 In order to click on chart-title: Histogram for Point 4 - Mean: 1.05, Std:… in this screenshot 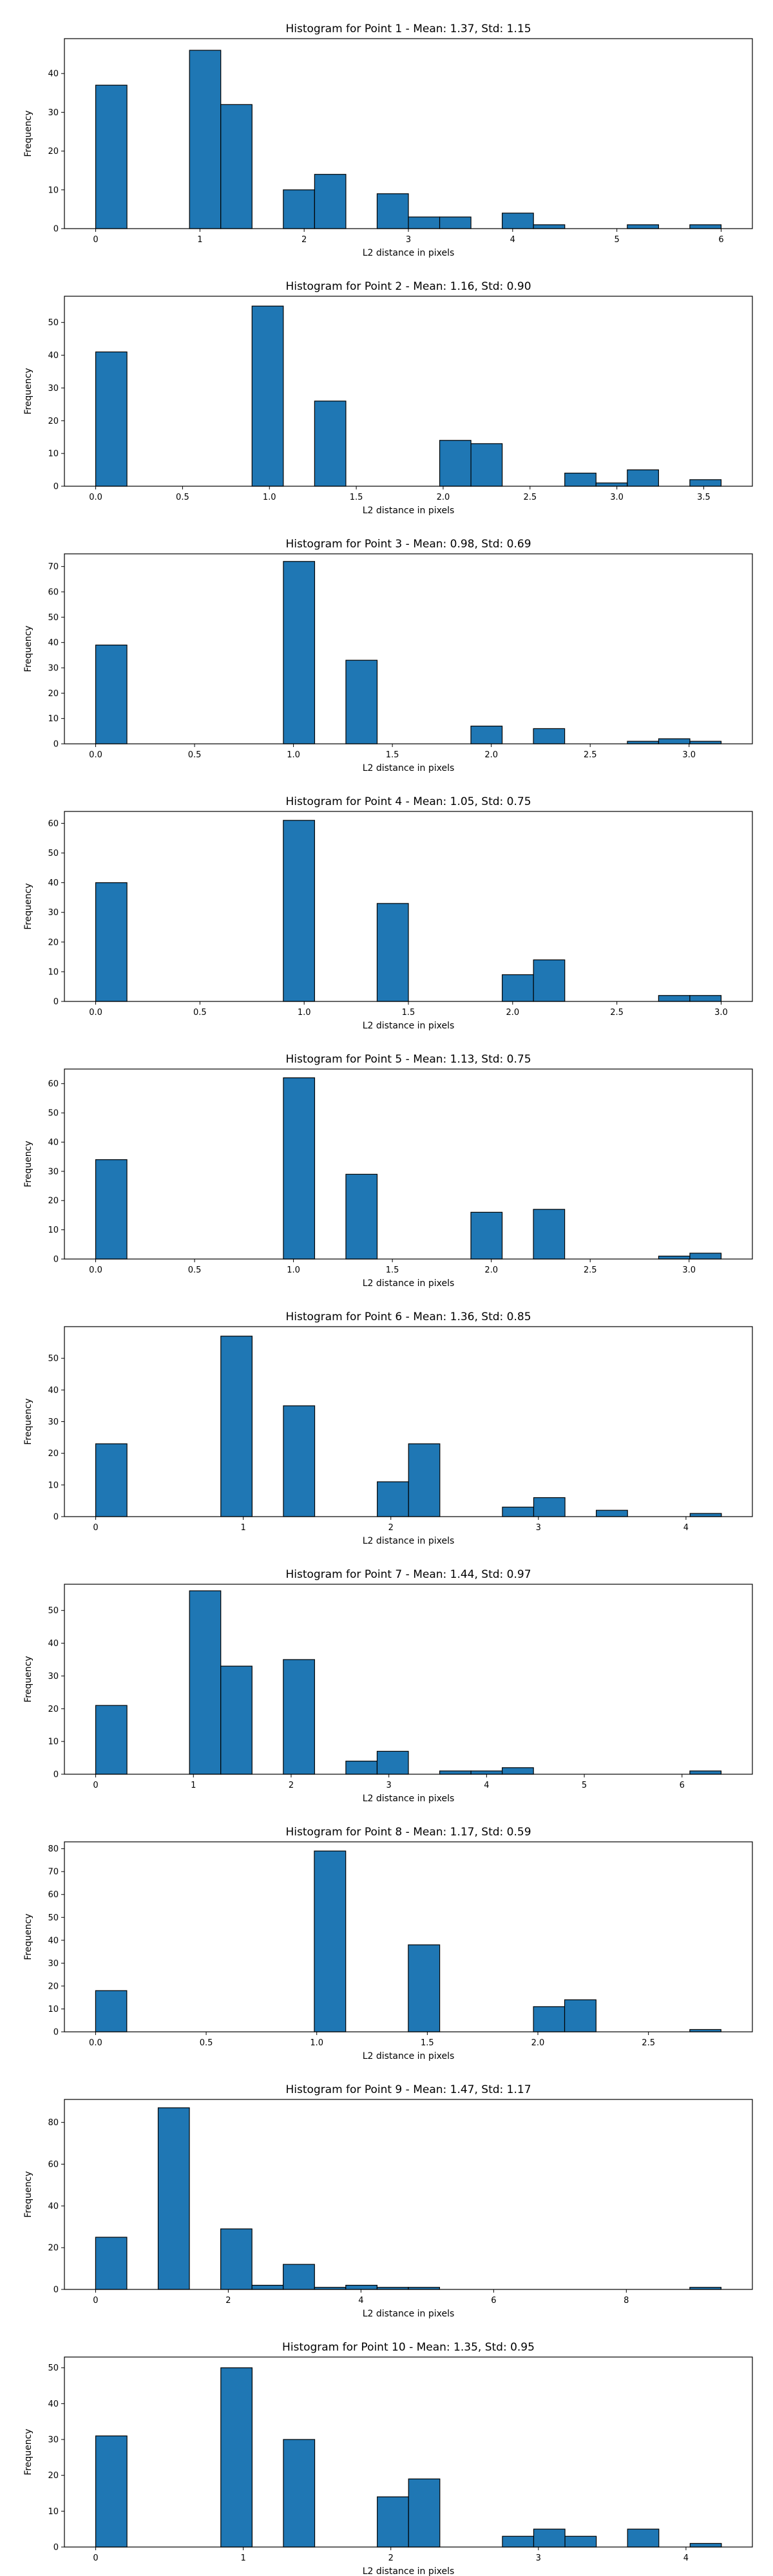, I will do `click(408, 802)`.